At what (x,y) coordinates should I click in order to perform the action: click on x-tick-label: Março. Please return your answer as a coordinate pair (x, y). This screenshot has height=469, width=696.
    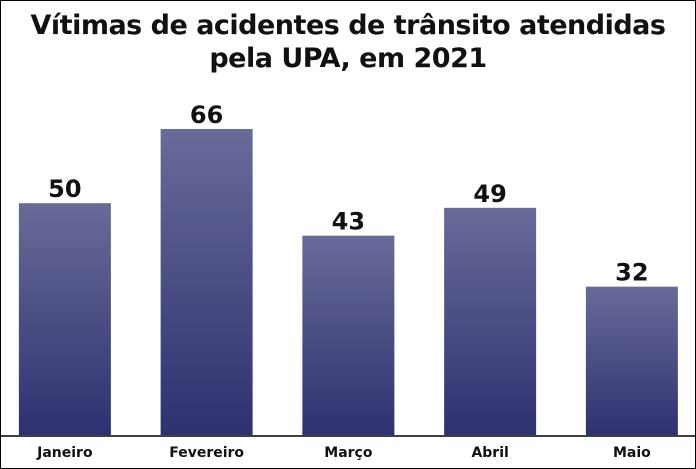
    Looking at the image, I should click on (348, 453).